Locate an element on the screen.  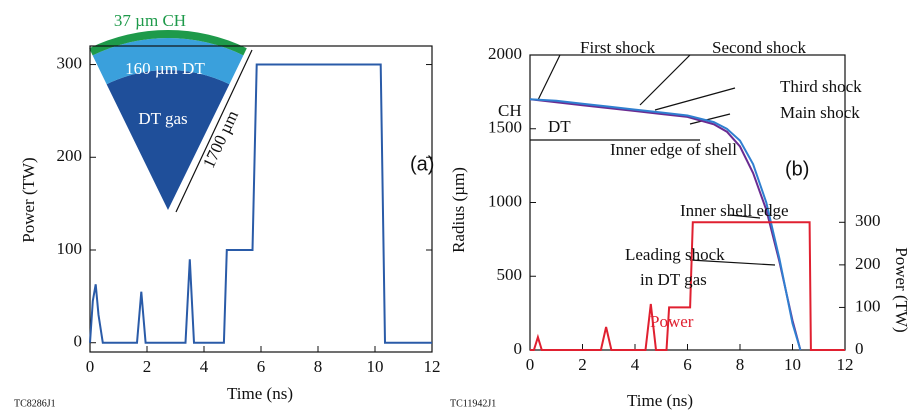
annotation: DT is located at coordinates (559, 126).